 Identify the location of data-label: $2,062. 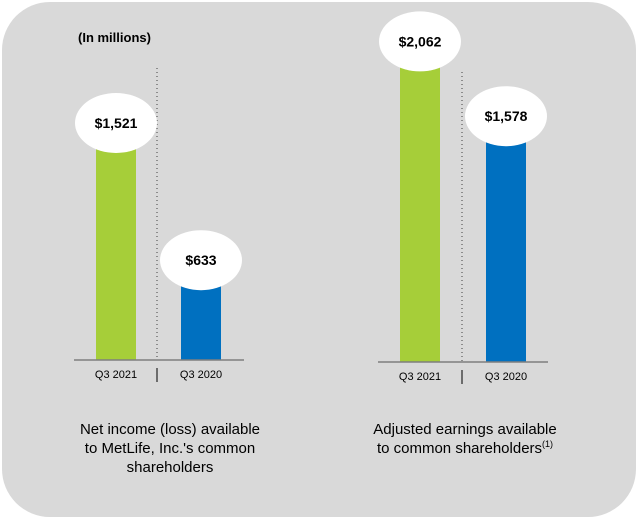
(420, 41).